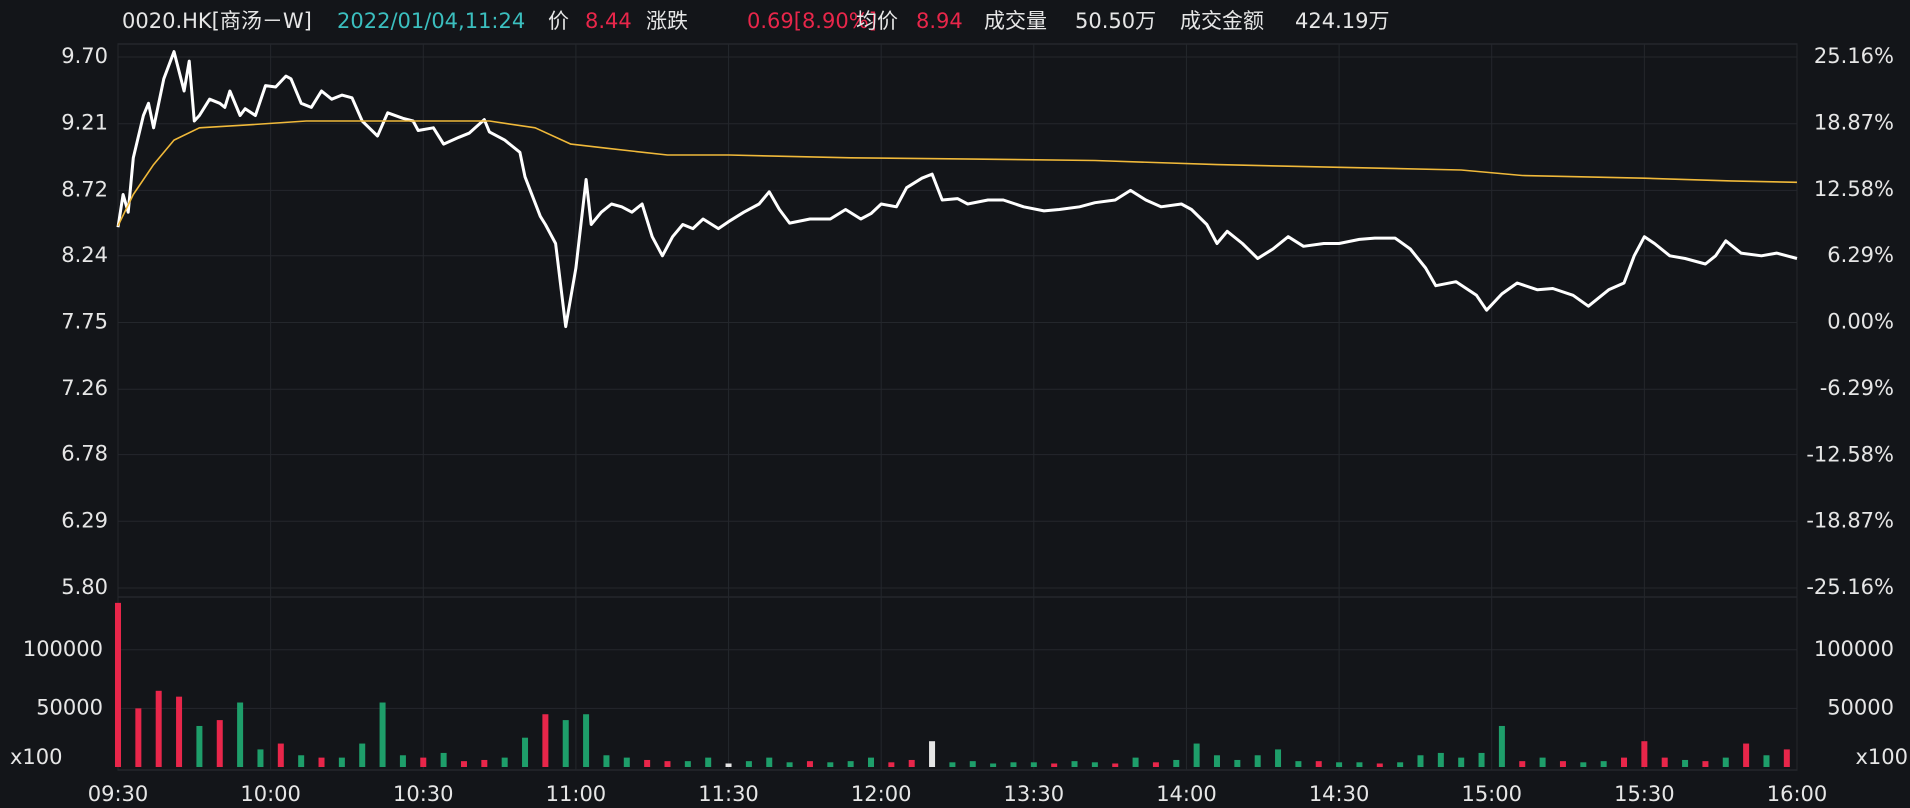 The width and height of the screenshot is (1910, 808). I want to click on x-tick-label: 12:00, so click(881, 794).